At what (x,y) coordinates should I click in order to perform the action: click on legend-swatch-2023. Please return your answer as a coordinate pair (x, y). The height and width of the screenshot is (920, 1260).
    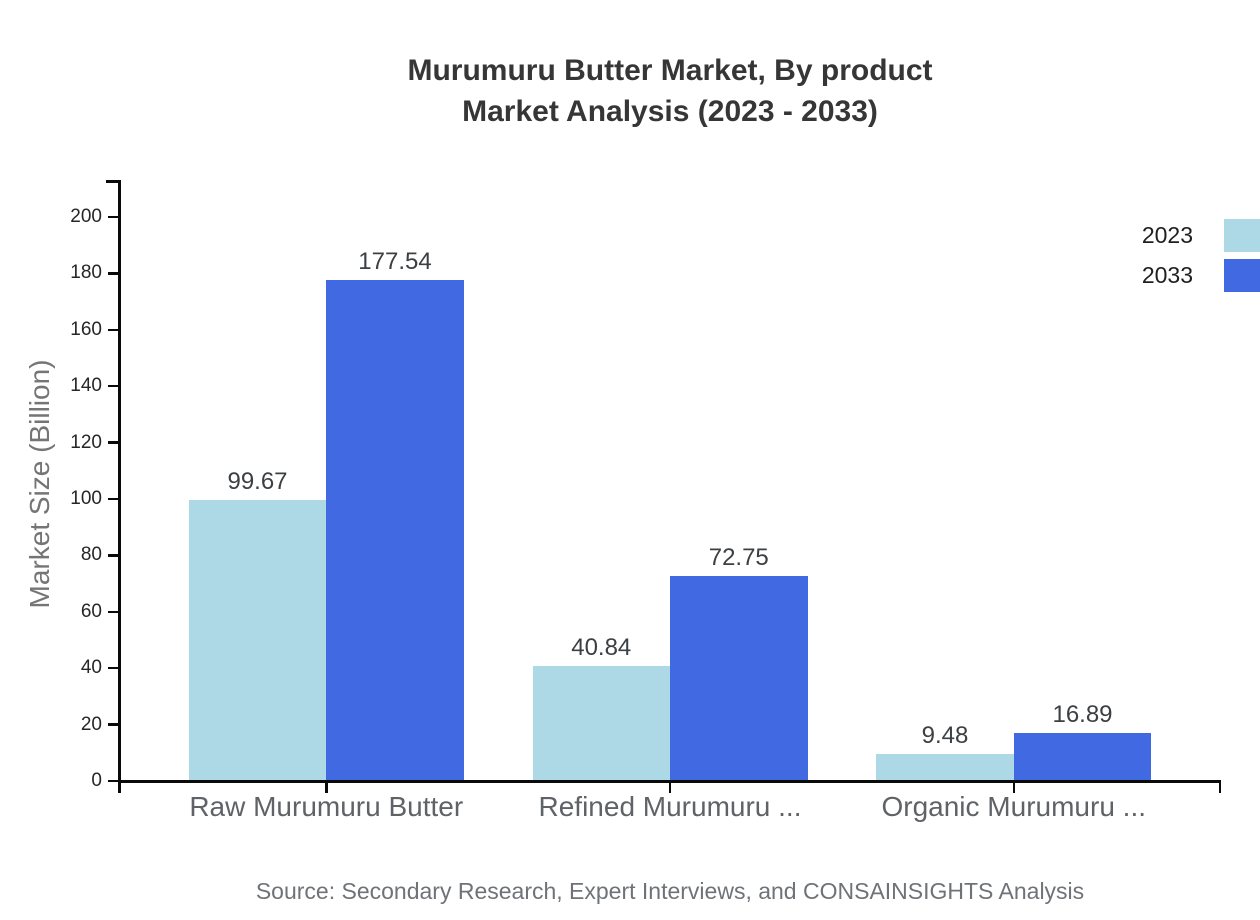
    Looking at the image, I should click on (1242, 235).